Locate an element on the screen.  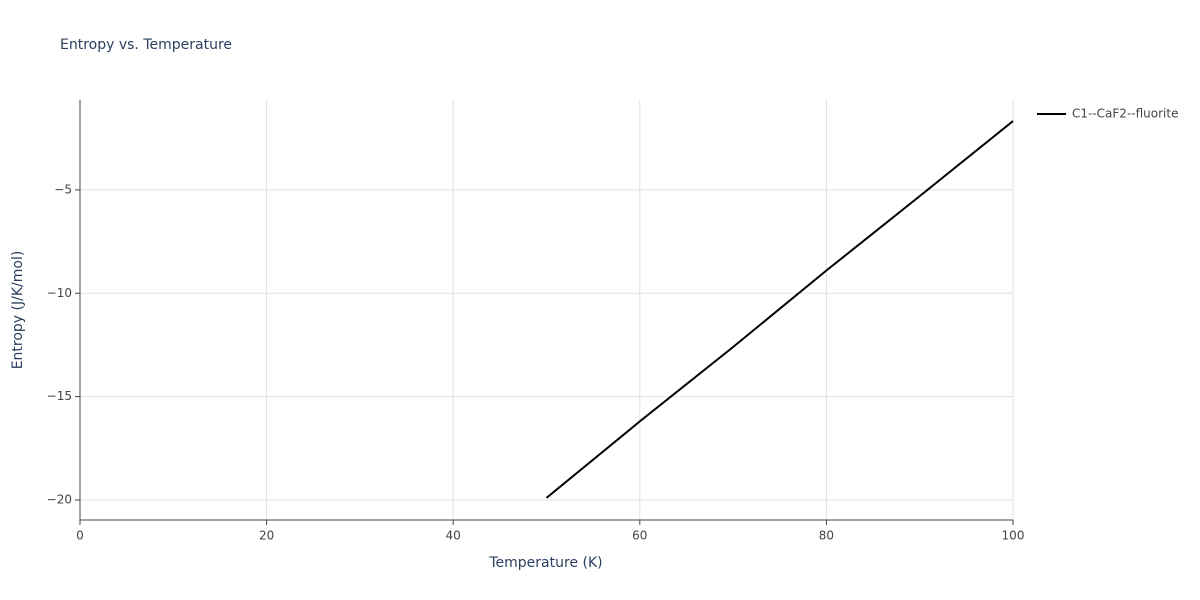
x-tick-label: 40 is located at coordinates (453, 536).